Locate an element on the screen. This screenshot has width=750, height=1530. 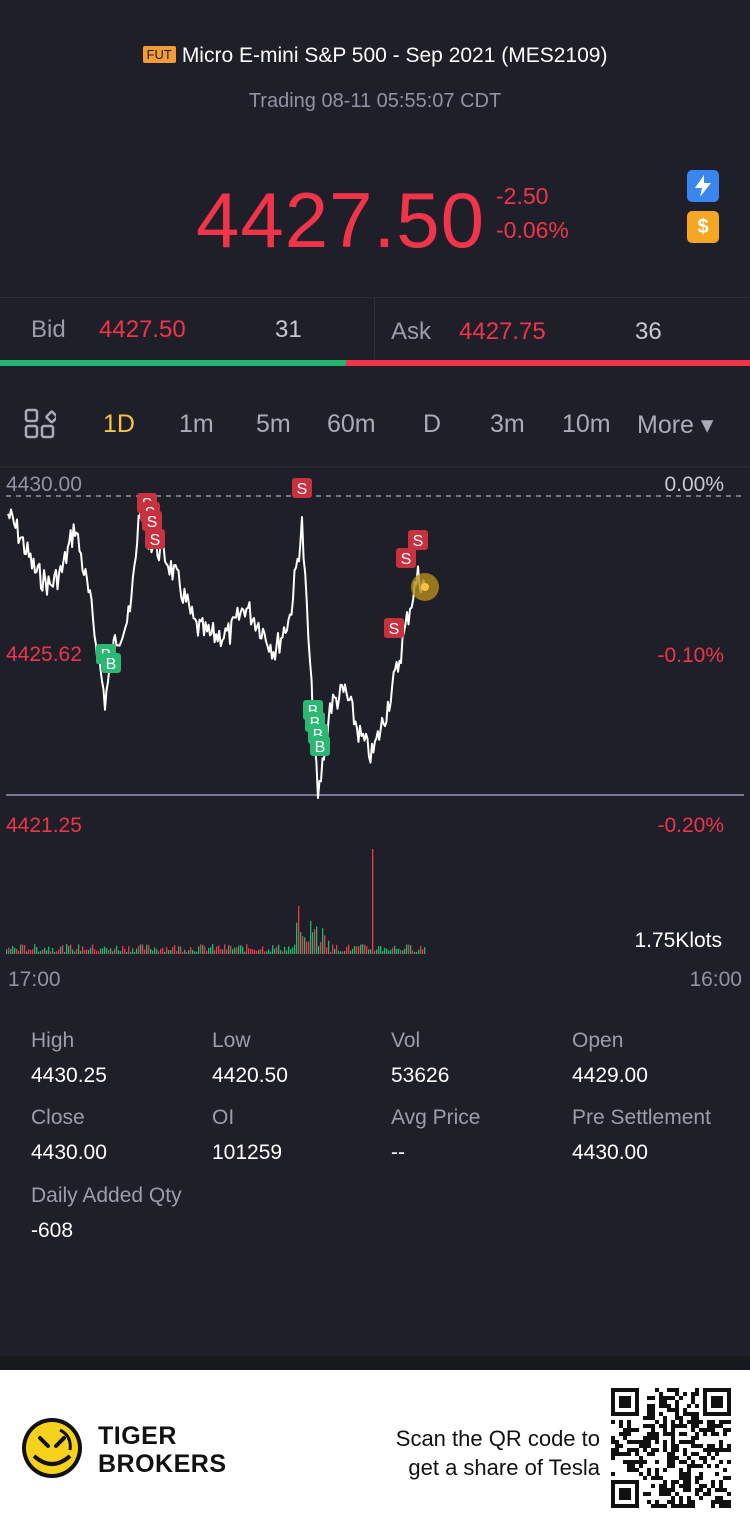
price-axis-mid: 4425.62 is located at coordinates (44, 654).